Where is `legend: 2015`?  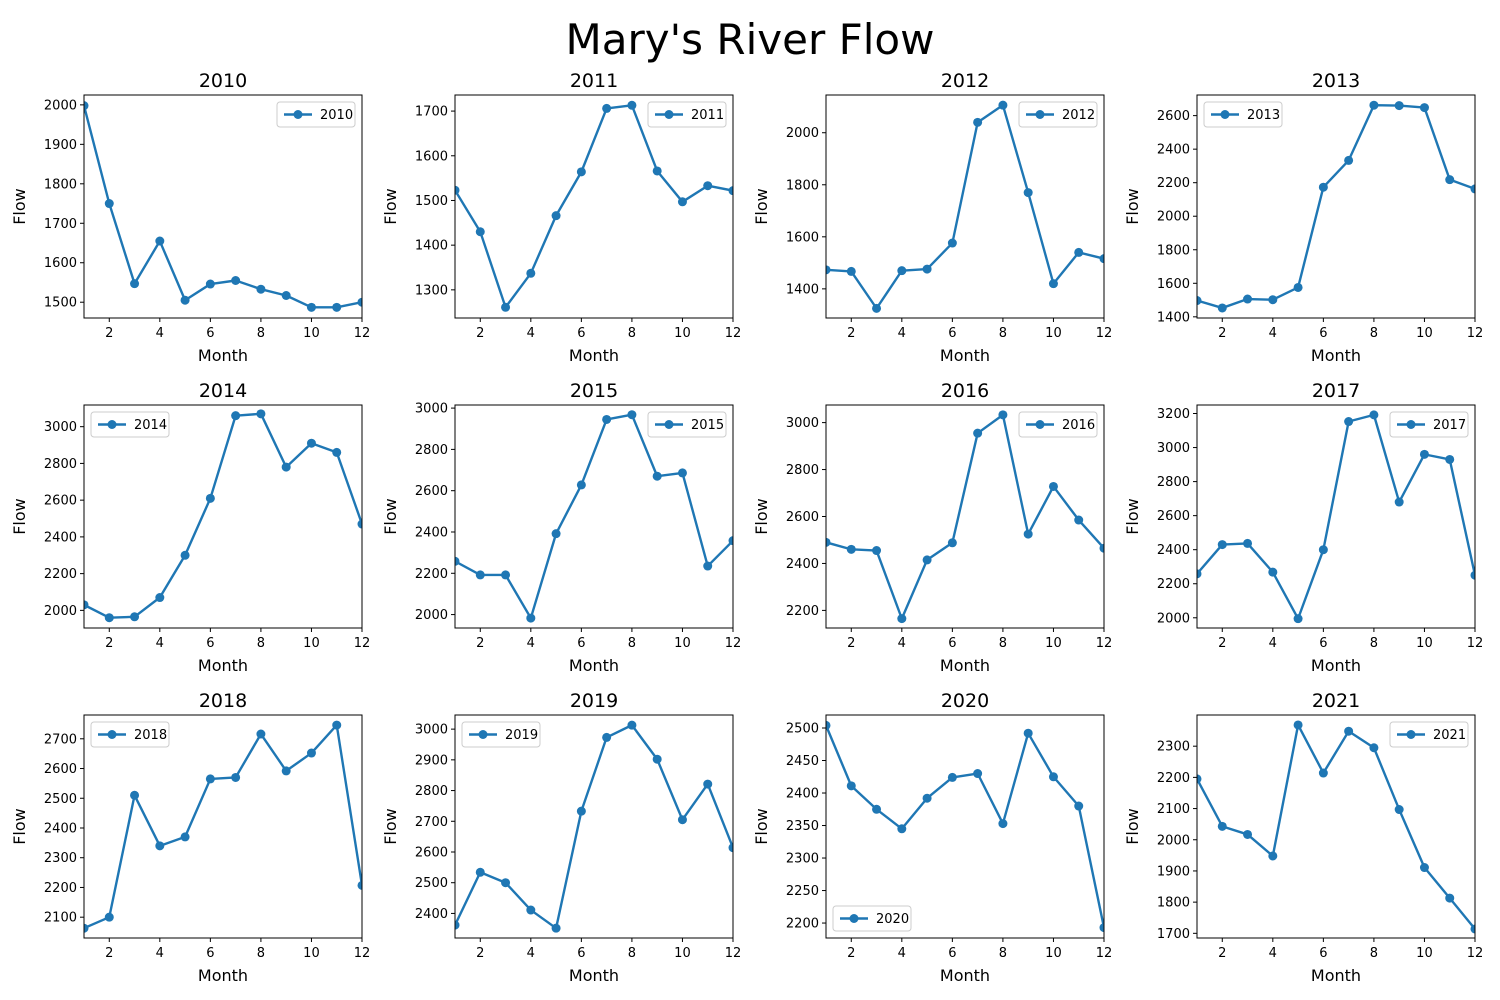
legend: 2015 is located at coordinates (687, 424).